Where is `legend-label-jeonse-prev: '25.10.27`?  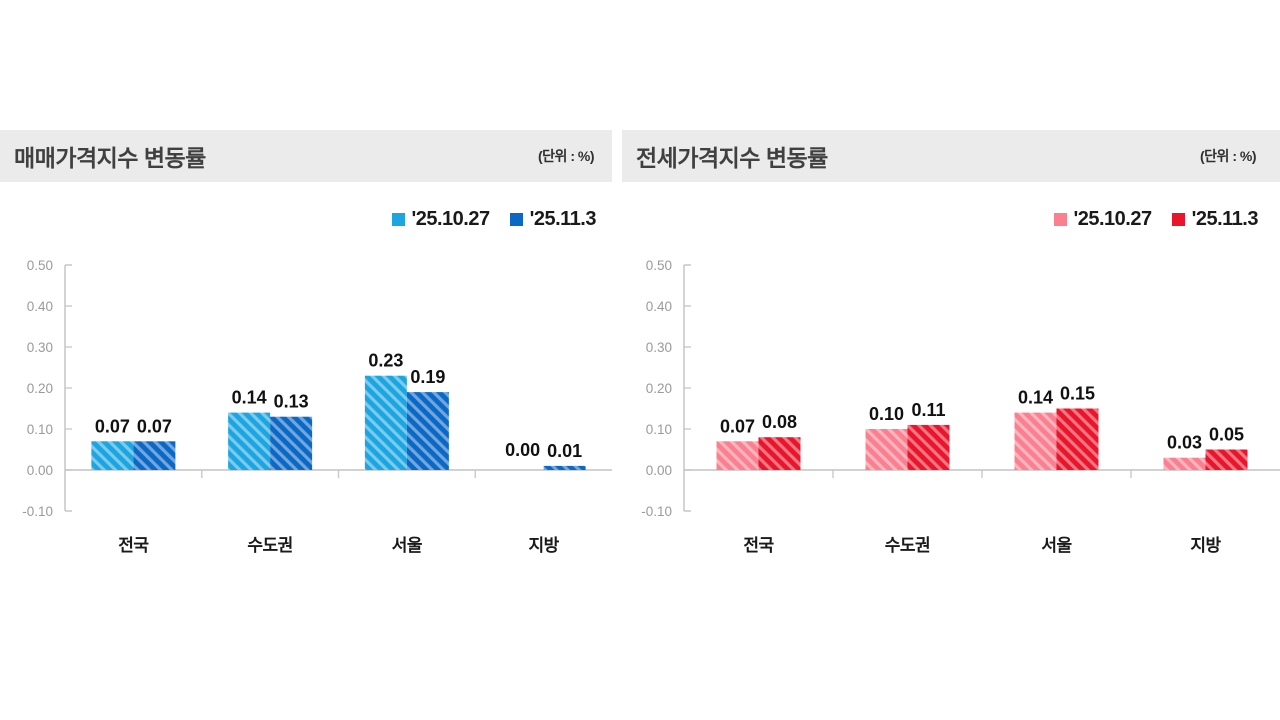
legend-label-jeonse-prev: '25.10.27 is located at coordinates (1113, 219).